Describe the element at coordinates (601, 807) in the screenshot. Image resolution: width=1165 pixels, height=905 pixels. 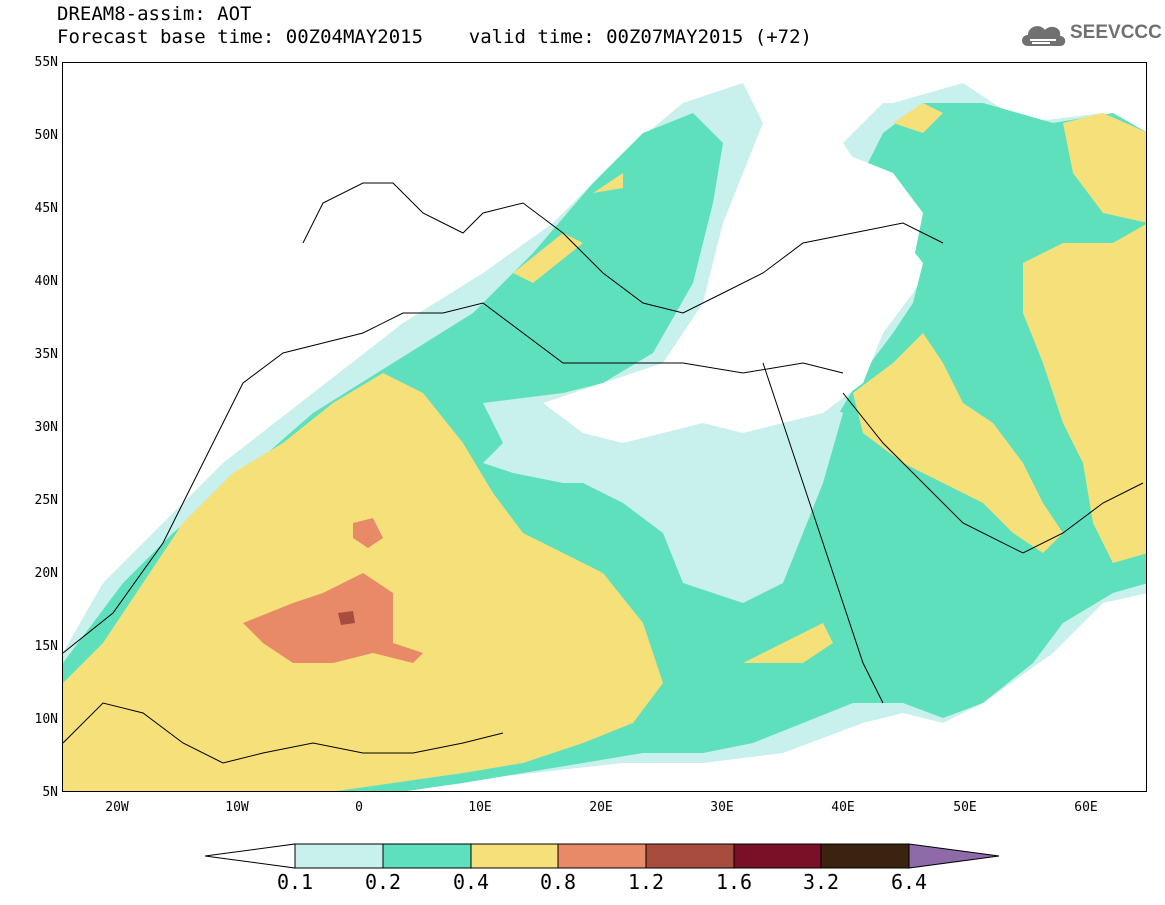
I see `x-tick: 20E` at that location.